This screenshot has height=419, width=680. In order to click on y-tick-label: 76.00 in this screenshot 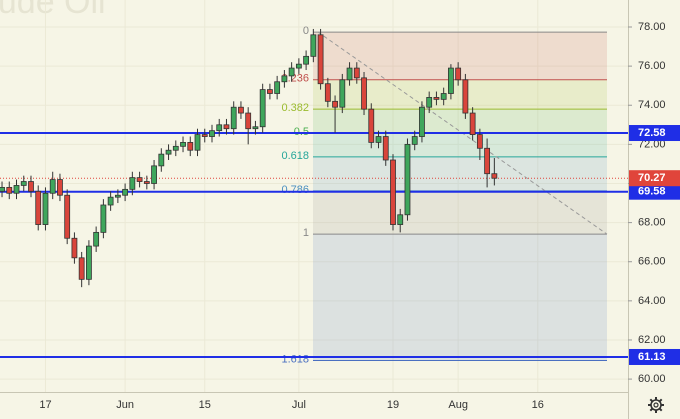, I will do `click(652, 66)`.